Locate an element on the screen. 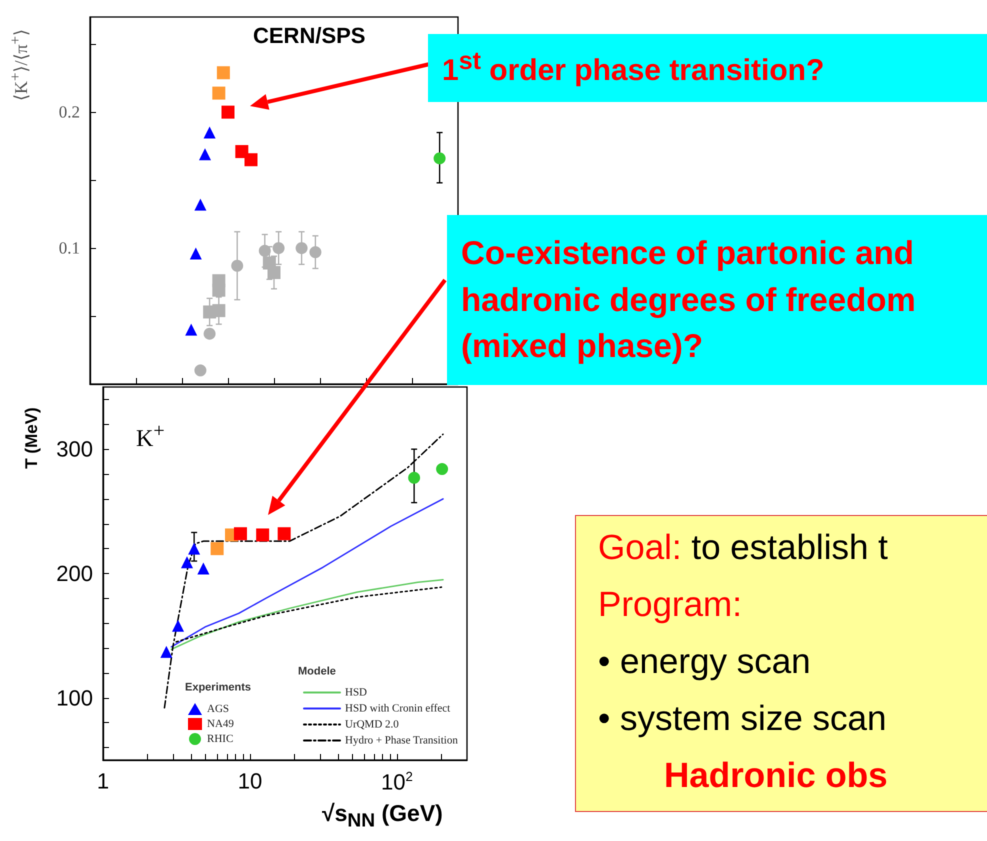 Image resolution: width=987 pixels, height=841 pixels. legend-label: UrQMD 2.0 is located at coordinates (372, 724).